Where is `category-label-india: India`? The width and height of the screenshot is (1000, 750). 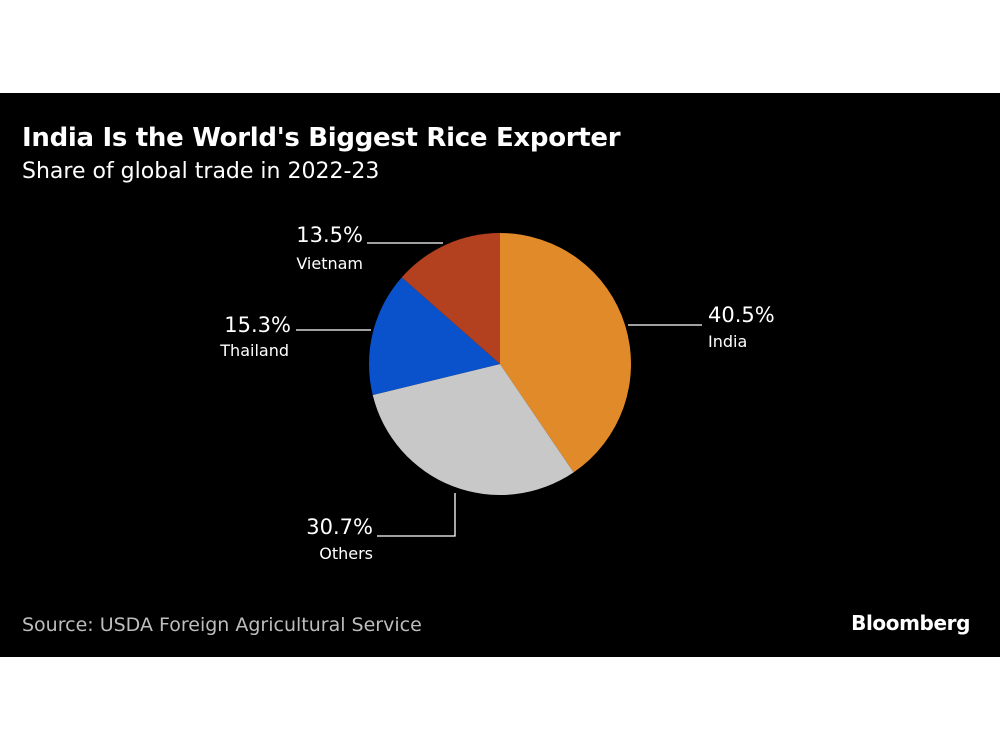
category-label-india: India is located at coordinates (727, 341).